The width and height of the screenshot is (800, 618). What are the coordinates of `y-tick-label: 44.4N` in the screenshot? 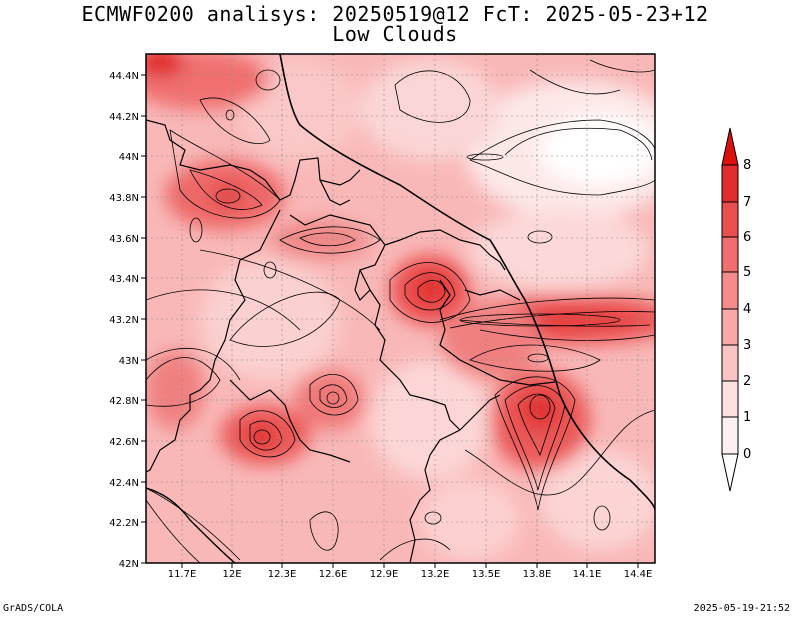 It's located at (124, 76).